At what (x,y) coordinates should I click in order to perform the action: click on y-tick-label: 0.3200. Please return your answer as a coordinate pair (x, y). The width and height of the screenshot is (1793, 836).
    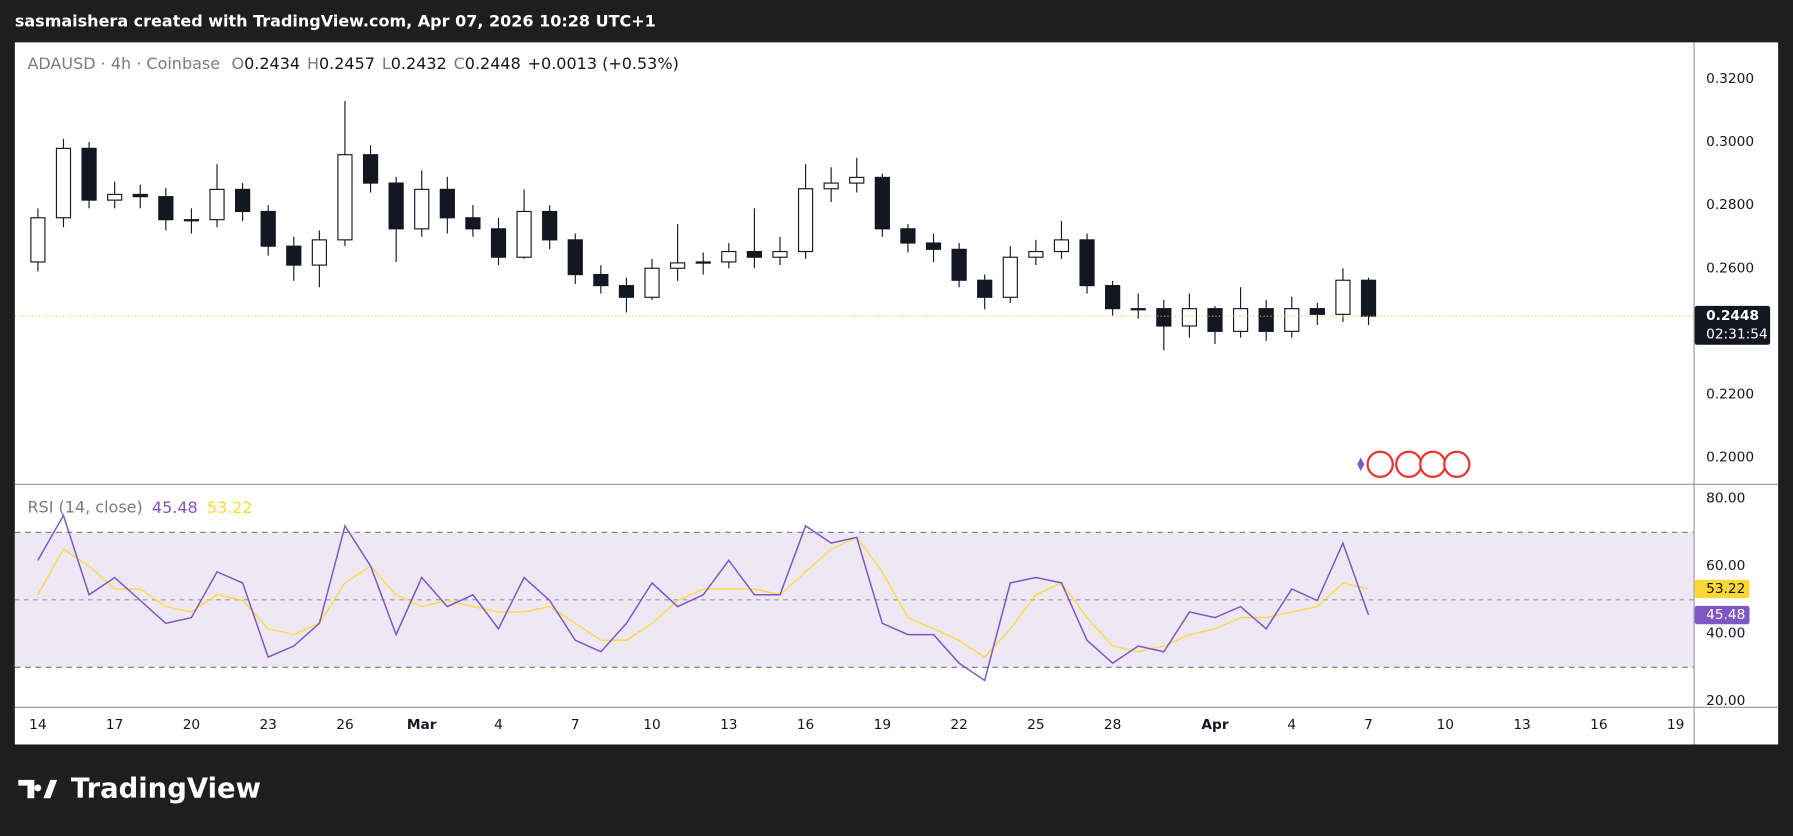
    Looking at the image, I should click on (1730, 79).